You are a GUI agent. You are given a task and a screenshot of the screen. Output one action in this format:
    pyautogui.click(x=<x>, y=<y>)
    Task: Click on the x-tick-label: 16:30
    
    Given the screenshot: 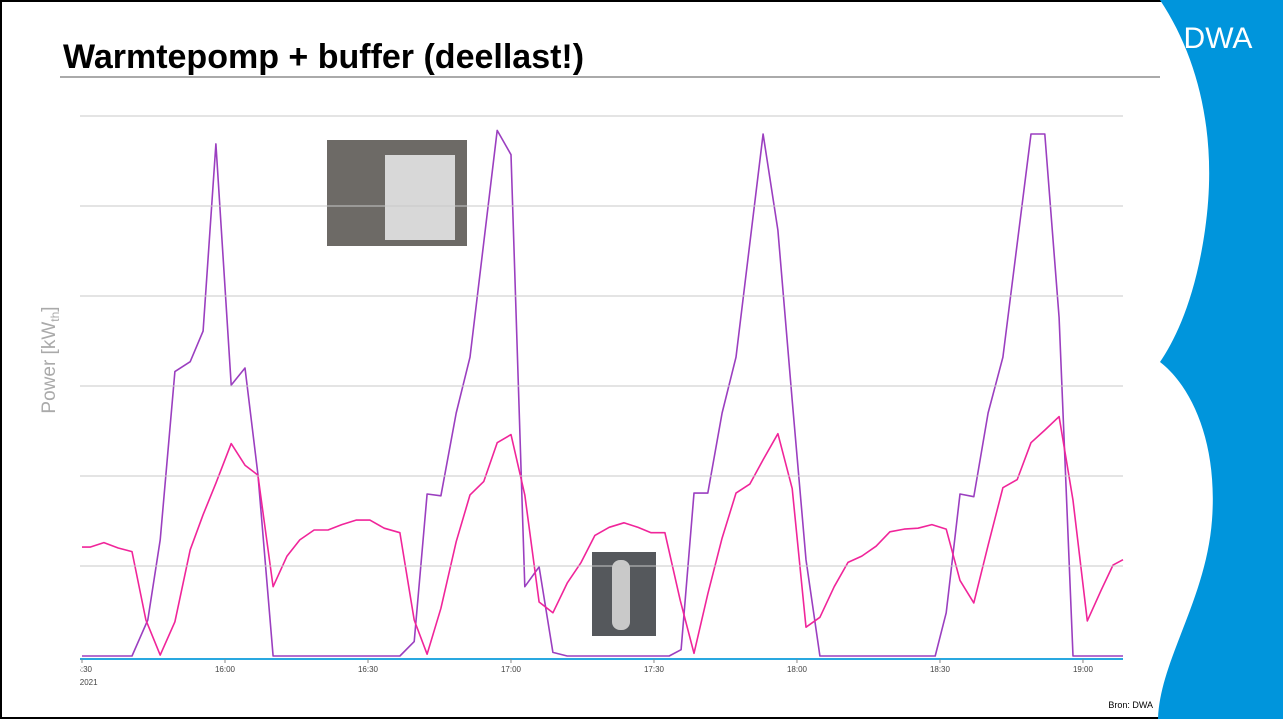 What is the action you would take?
    pyautogui.click(x=368, y=669)
    